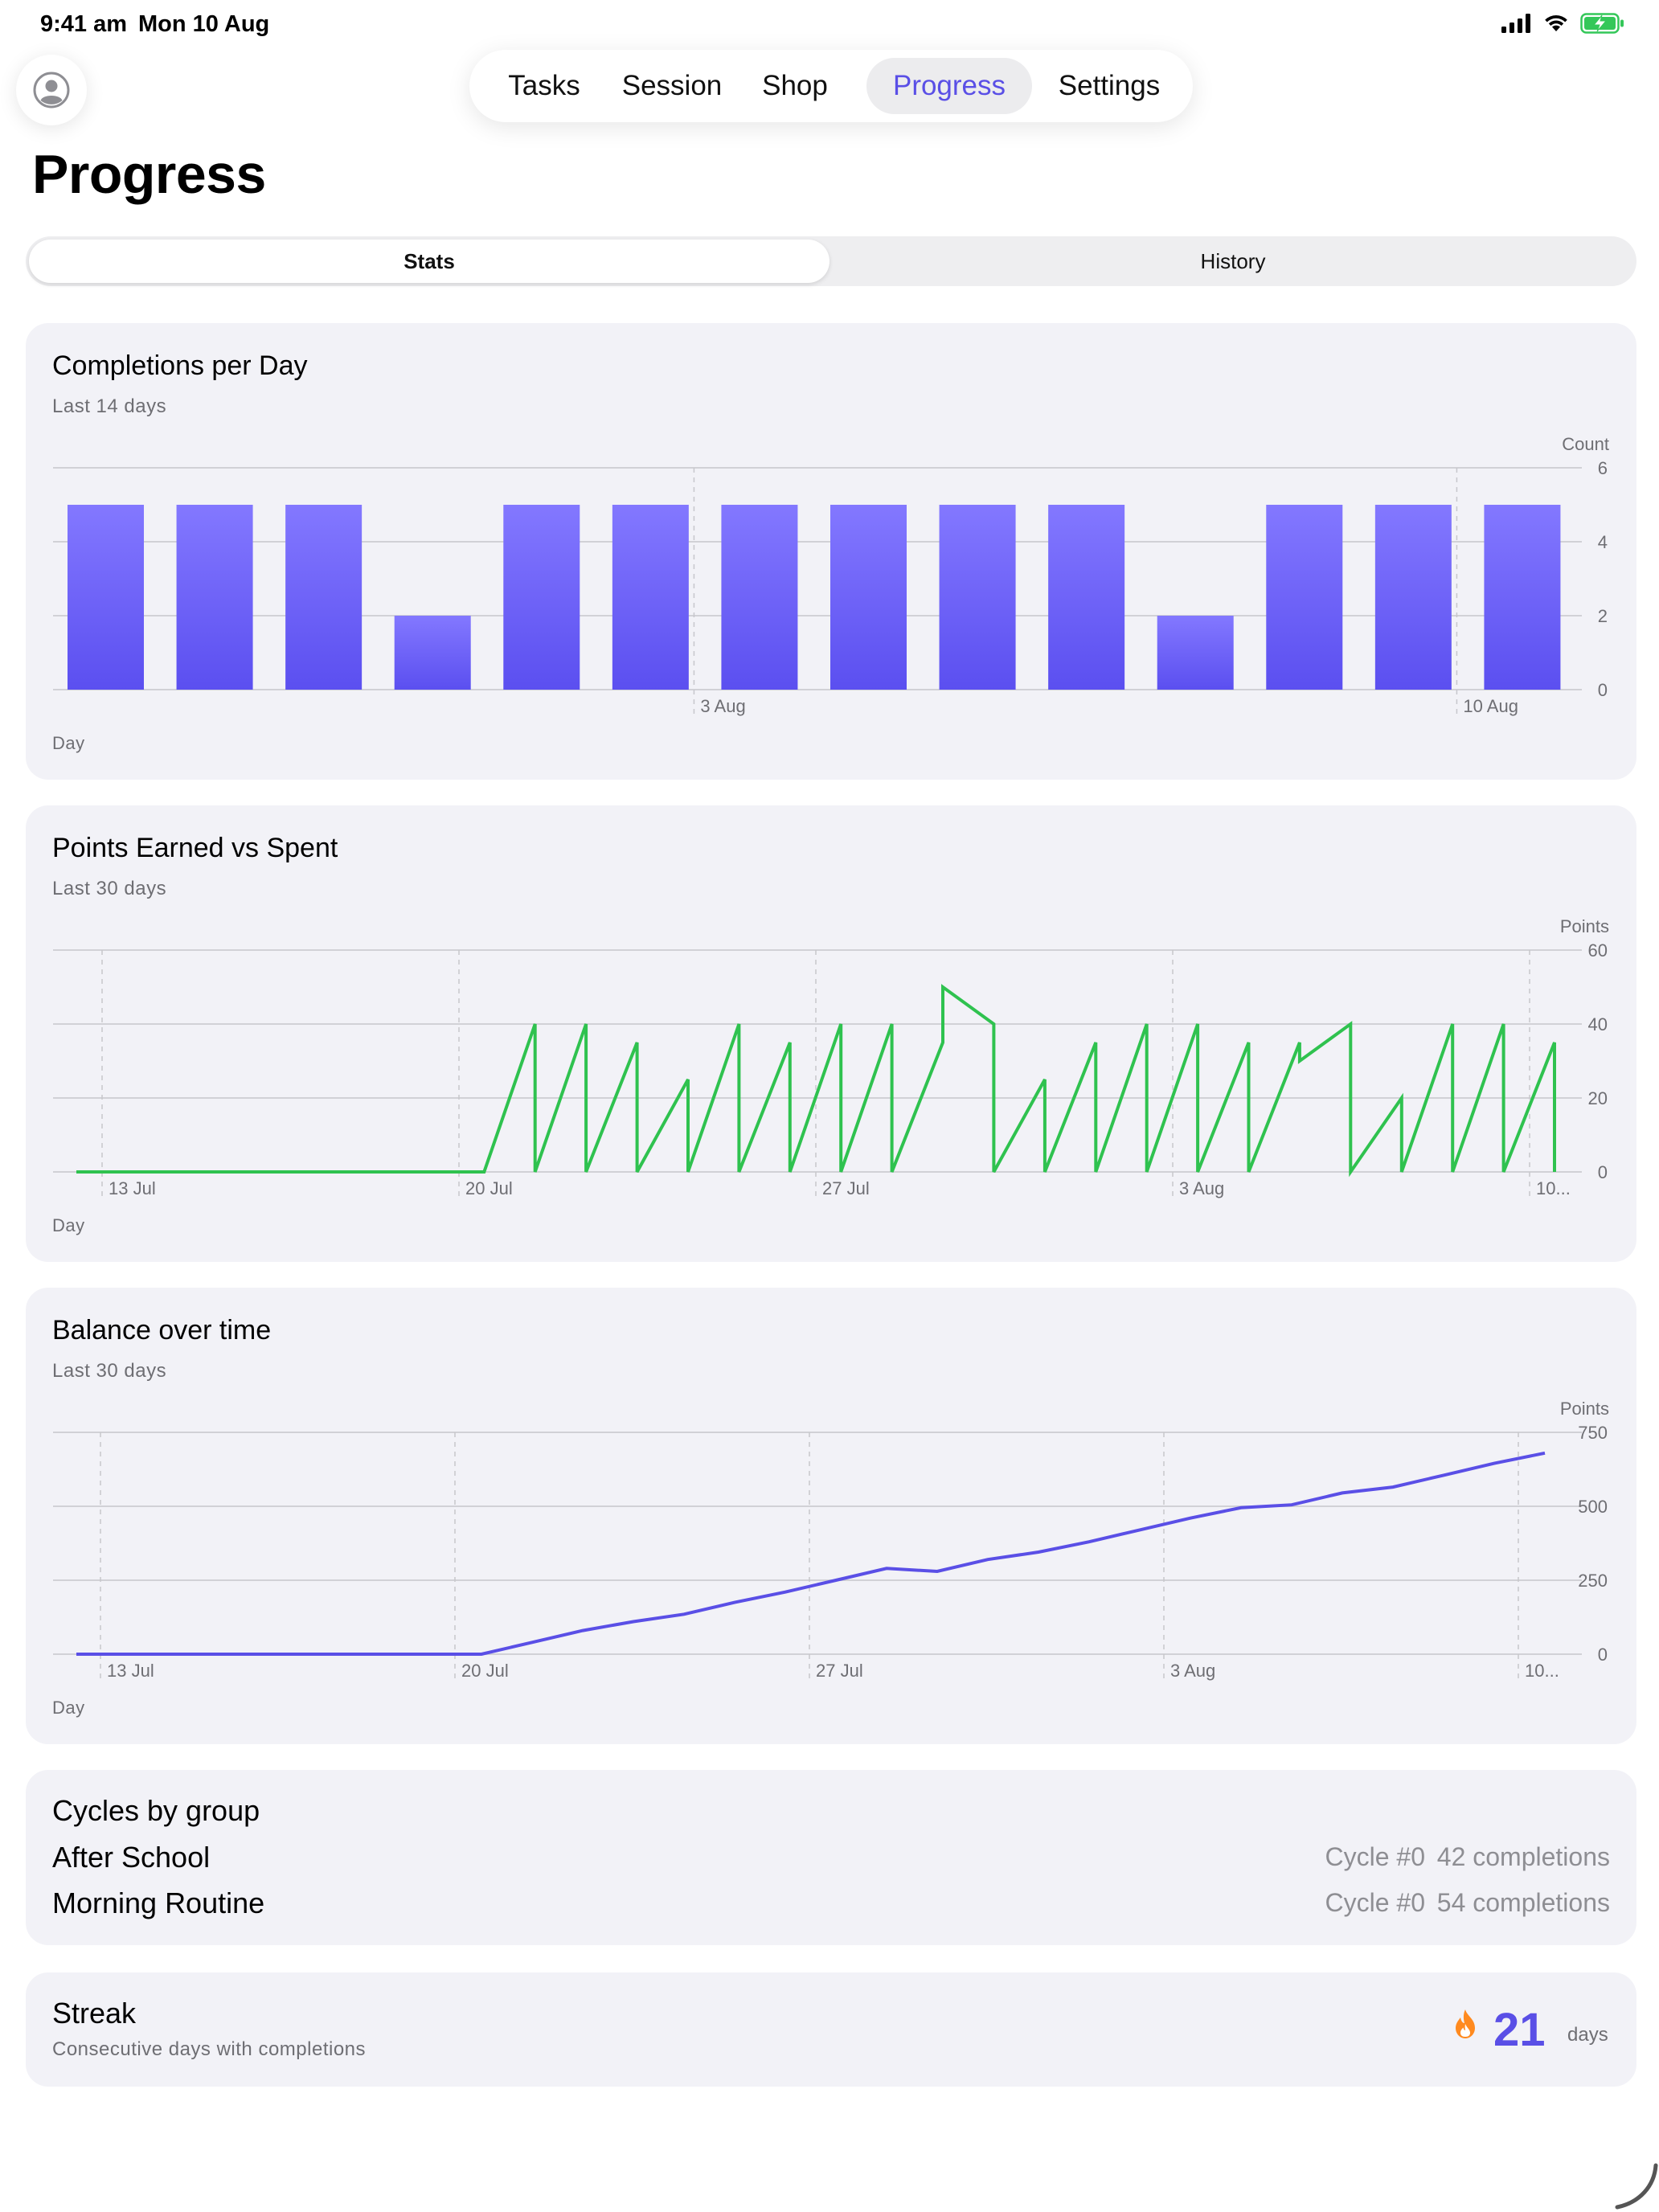 The width and height of the screenshot is (1659, 2212). What do you see at coordinates (158, 1902) in the screenshot?
I see `group-name: Morning Routine` at bounding box center [158, 1902].